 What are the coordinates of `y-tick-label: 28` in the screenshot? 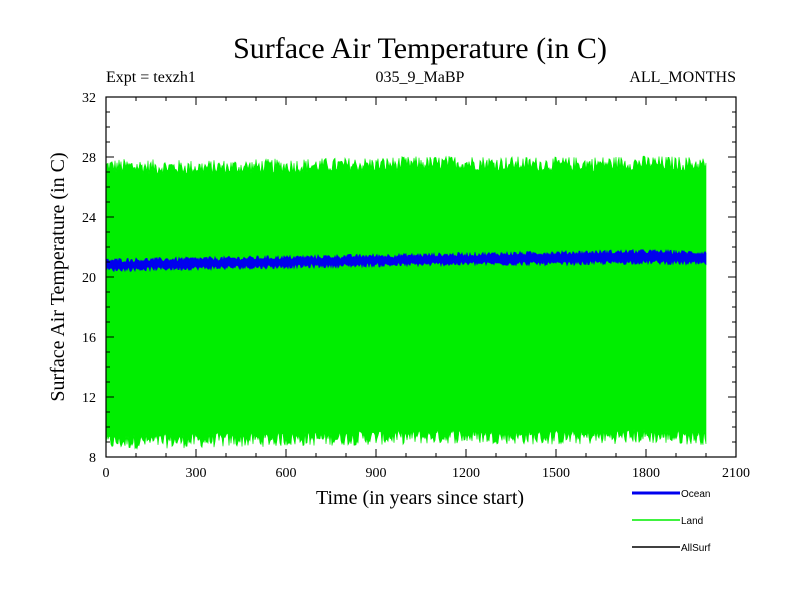 It's located at (89, 158).